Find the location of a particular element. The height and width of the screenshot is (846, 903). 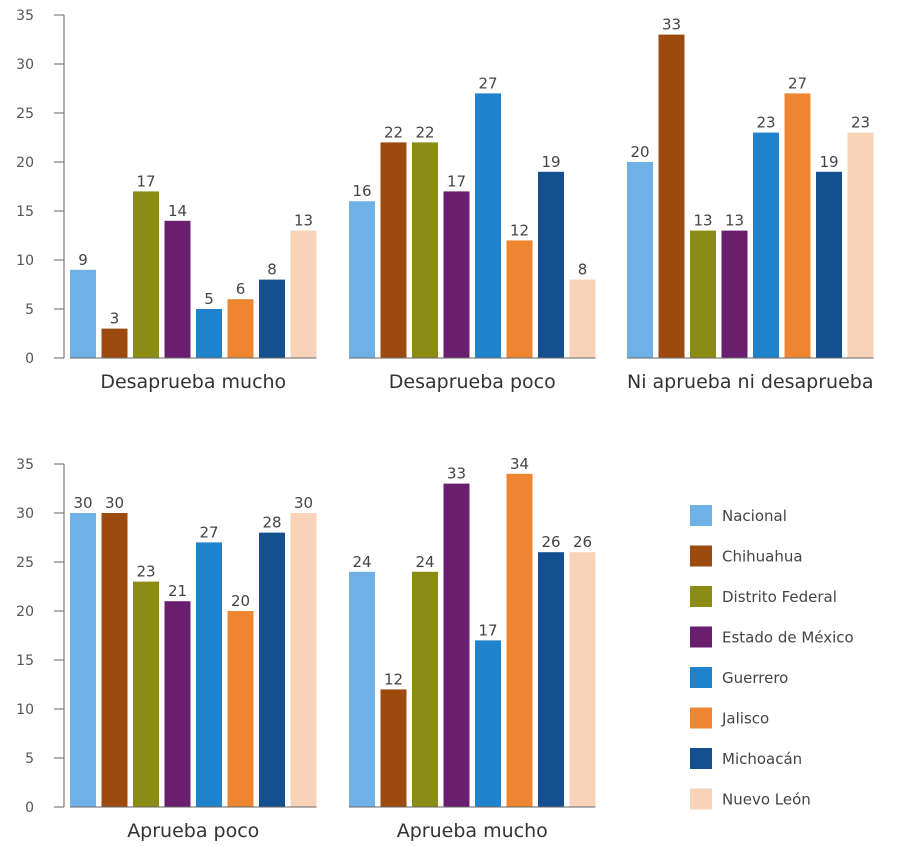

bar-value-label: 5 is located at coordinates (209, 299).